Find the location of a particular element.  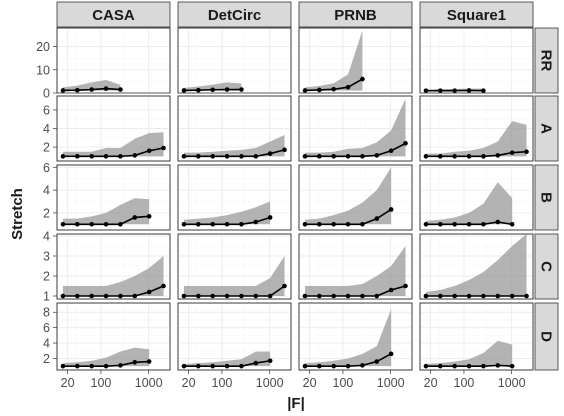

strip-label: RR is located at coordinates (546, 61).